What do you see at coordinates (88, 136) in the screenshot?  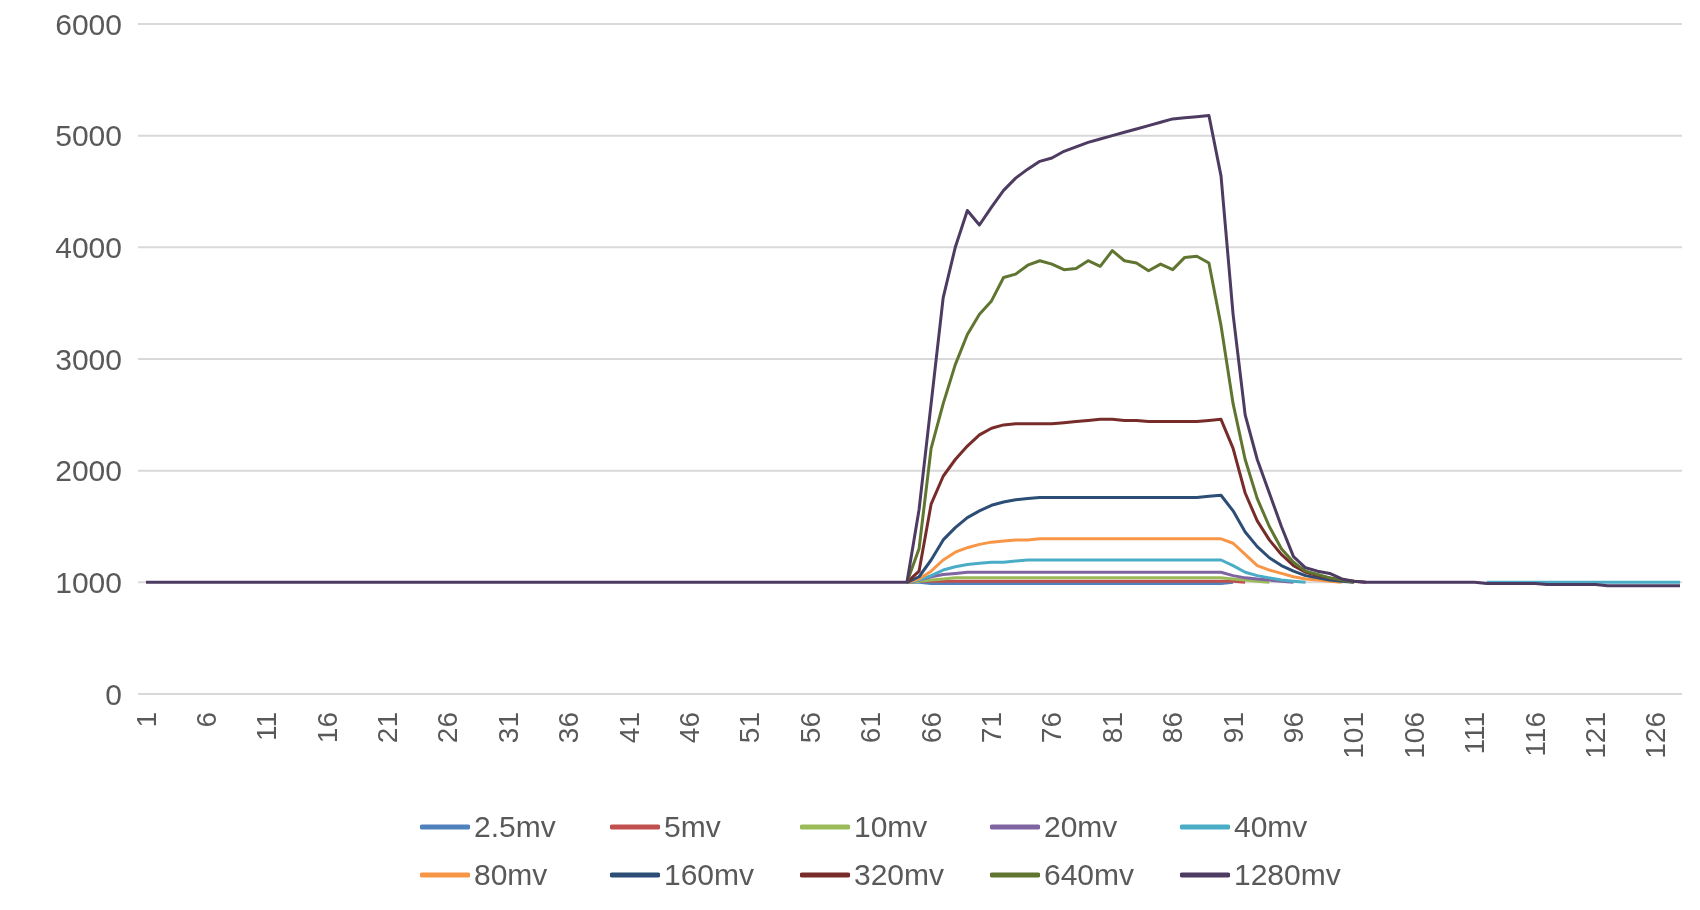 I see `y-tick-label: 5000` at bounding box center [88, 136].